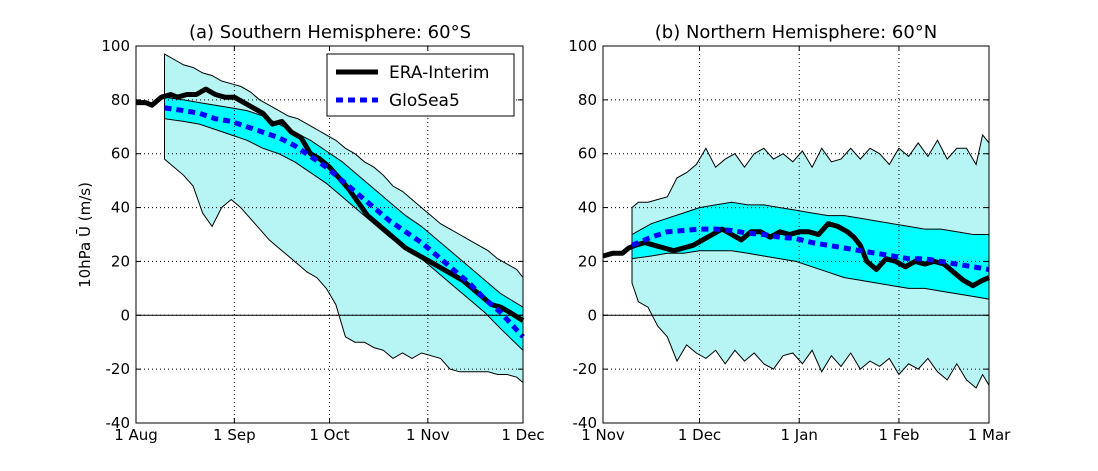 This screenshot has height=471, width=1098. What do you see at coordinates (84, 235) in the screenshot?
I see `panel-a-ylabel: 10hPa Ū (m/s)` at bounding box center [84, 235].